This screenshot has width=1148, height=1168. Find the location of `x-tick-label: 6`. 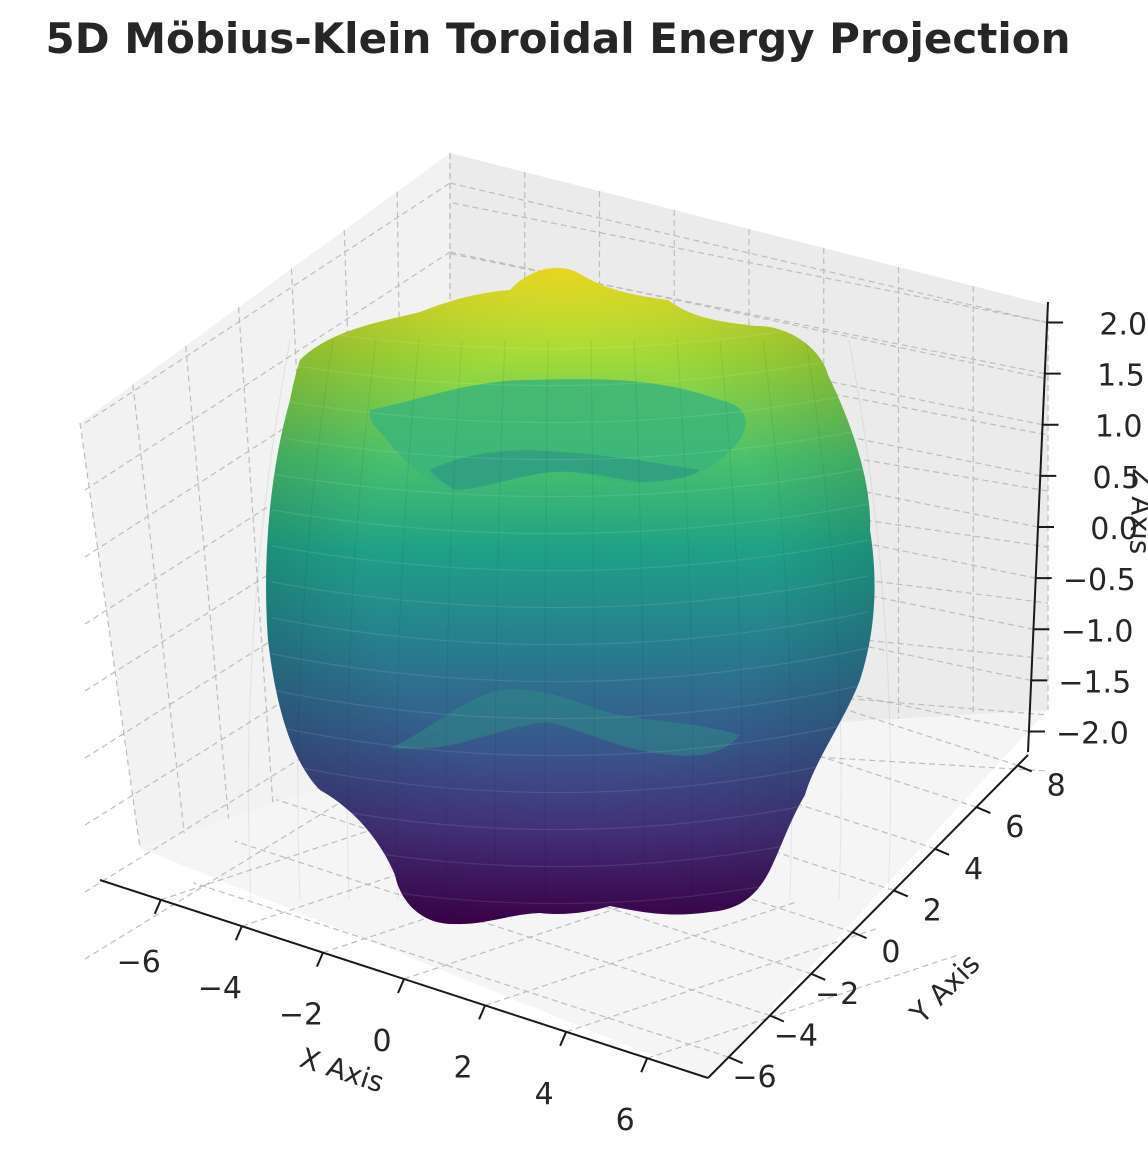

x-tick-label: 6 is located at coordinates (625, 1120).